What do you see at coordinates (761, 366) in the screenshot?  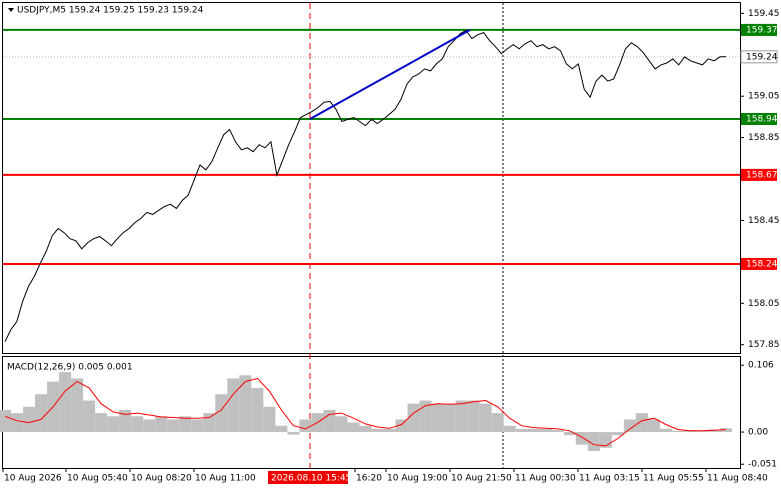 I see `y-tick-label: 0.106` at bounding box center [761, 366].